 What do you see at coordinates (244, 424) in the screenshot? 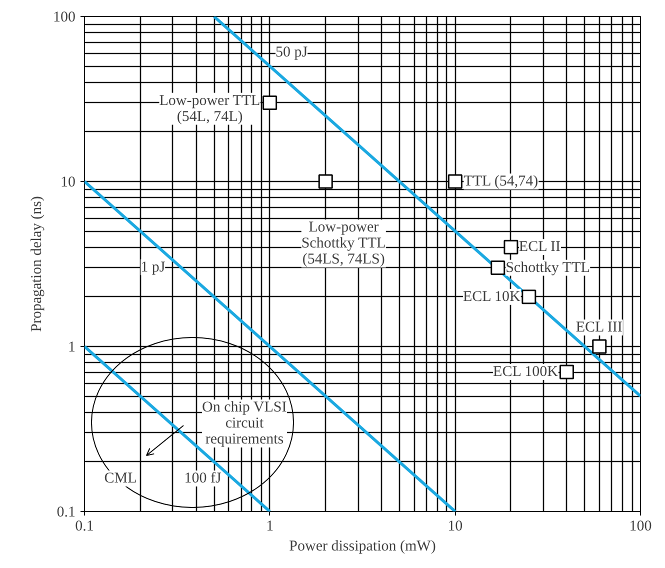
I see `annotation: On chip VLSI circuit requirements` at bounding box center [244, 424].